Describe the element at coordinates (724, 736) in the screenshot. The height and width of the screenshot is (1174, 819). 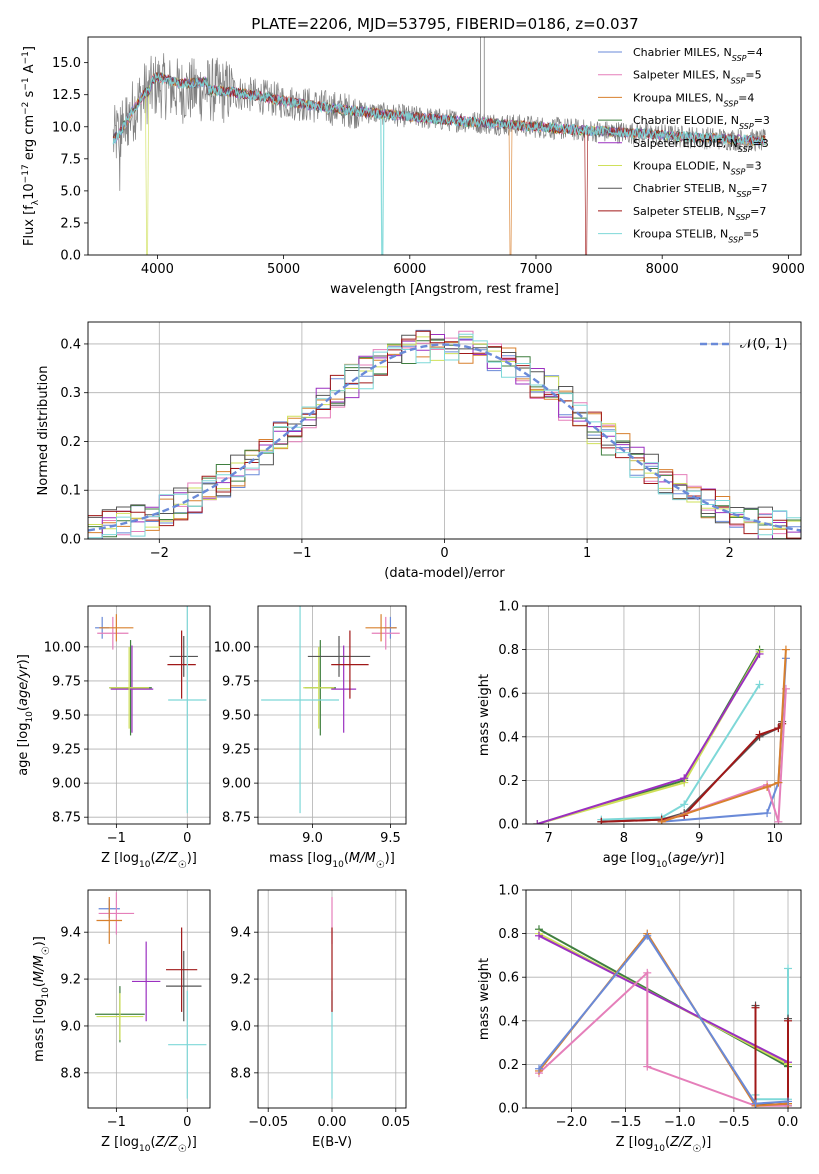
I see `weight-line-kroupa-miles` at that location.